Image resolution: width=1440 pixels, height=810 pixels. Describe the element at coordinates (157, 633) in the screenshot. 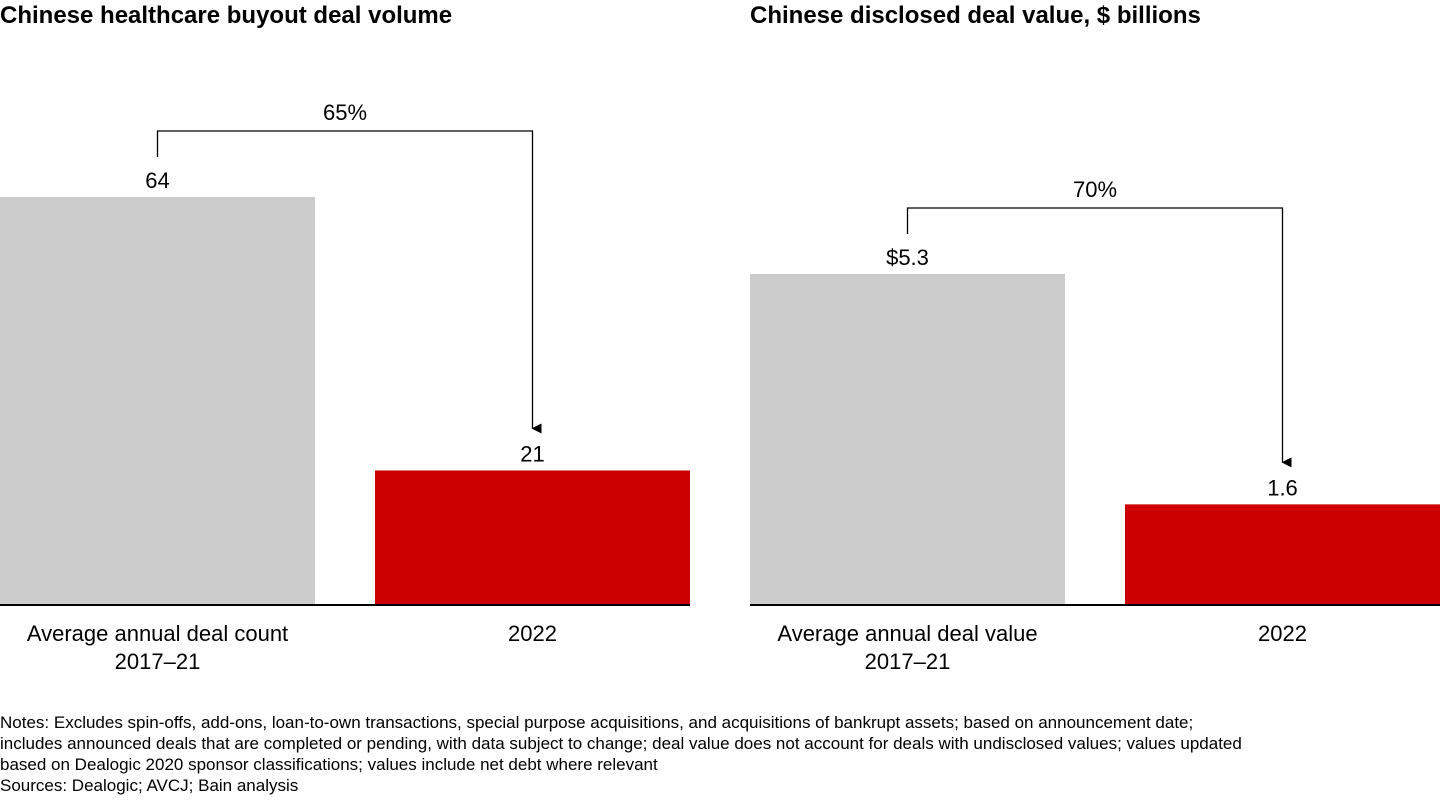

I see `category-label-1-line-1: Average annual deal count` at that location.